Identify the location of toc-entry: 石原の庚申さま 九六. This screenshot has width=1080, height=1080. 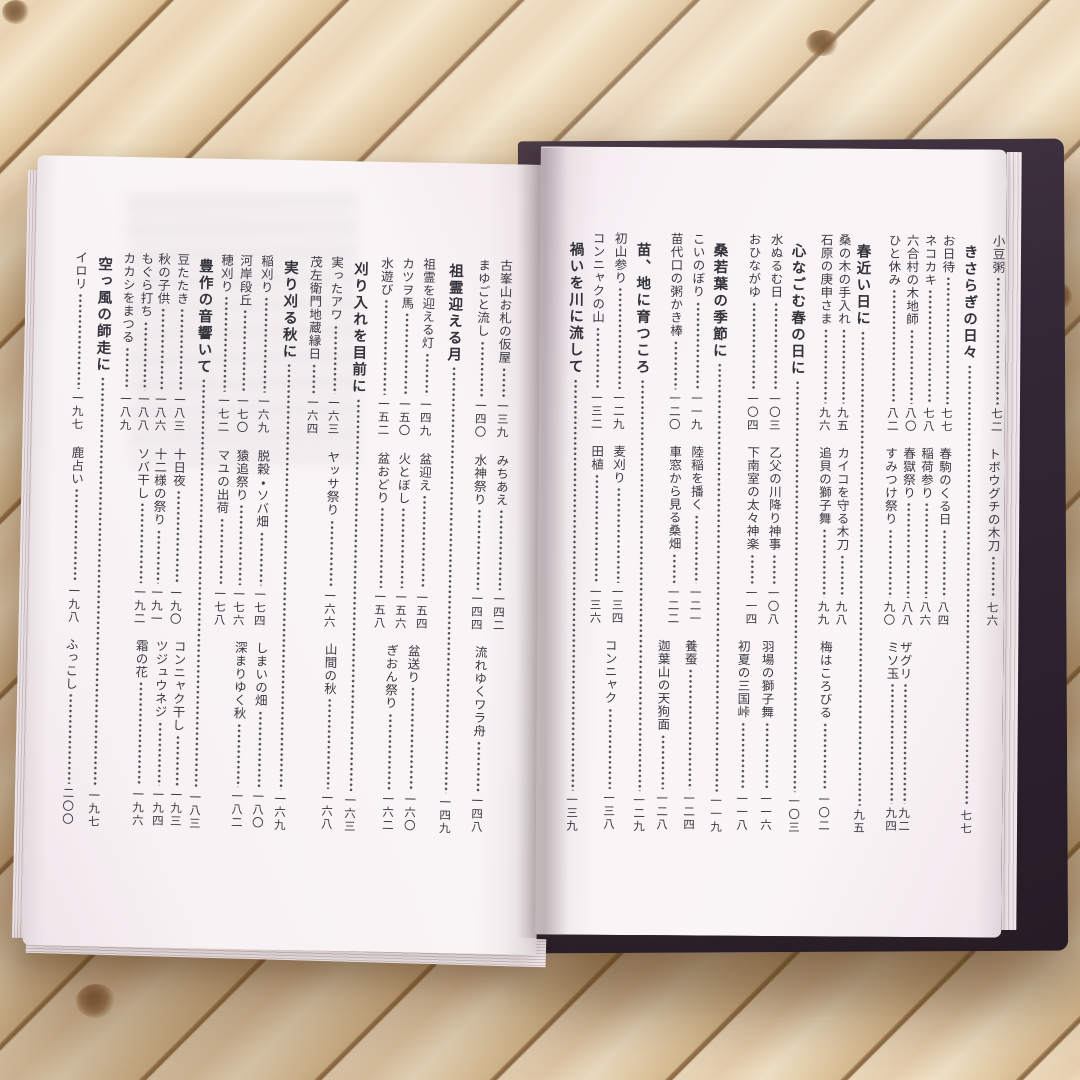
(825, 332).